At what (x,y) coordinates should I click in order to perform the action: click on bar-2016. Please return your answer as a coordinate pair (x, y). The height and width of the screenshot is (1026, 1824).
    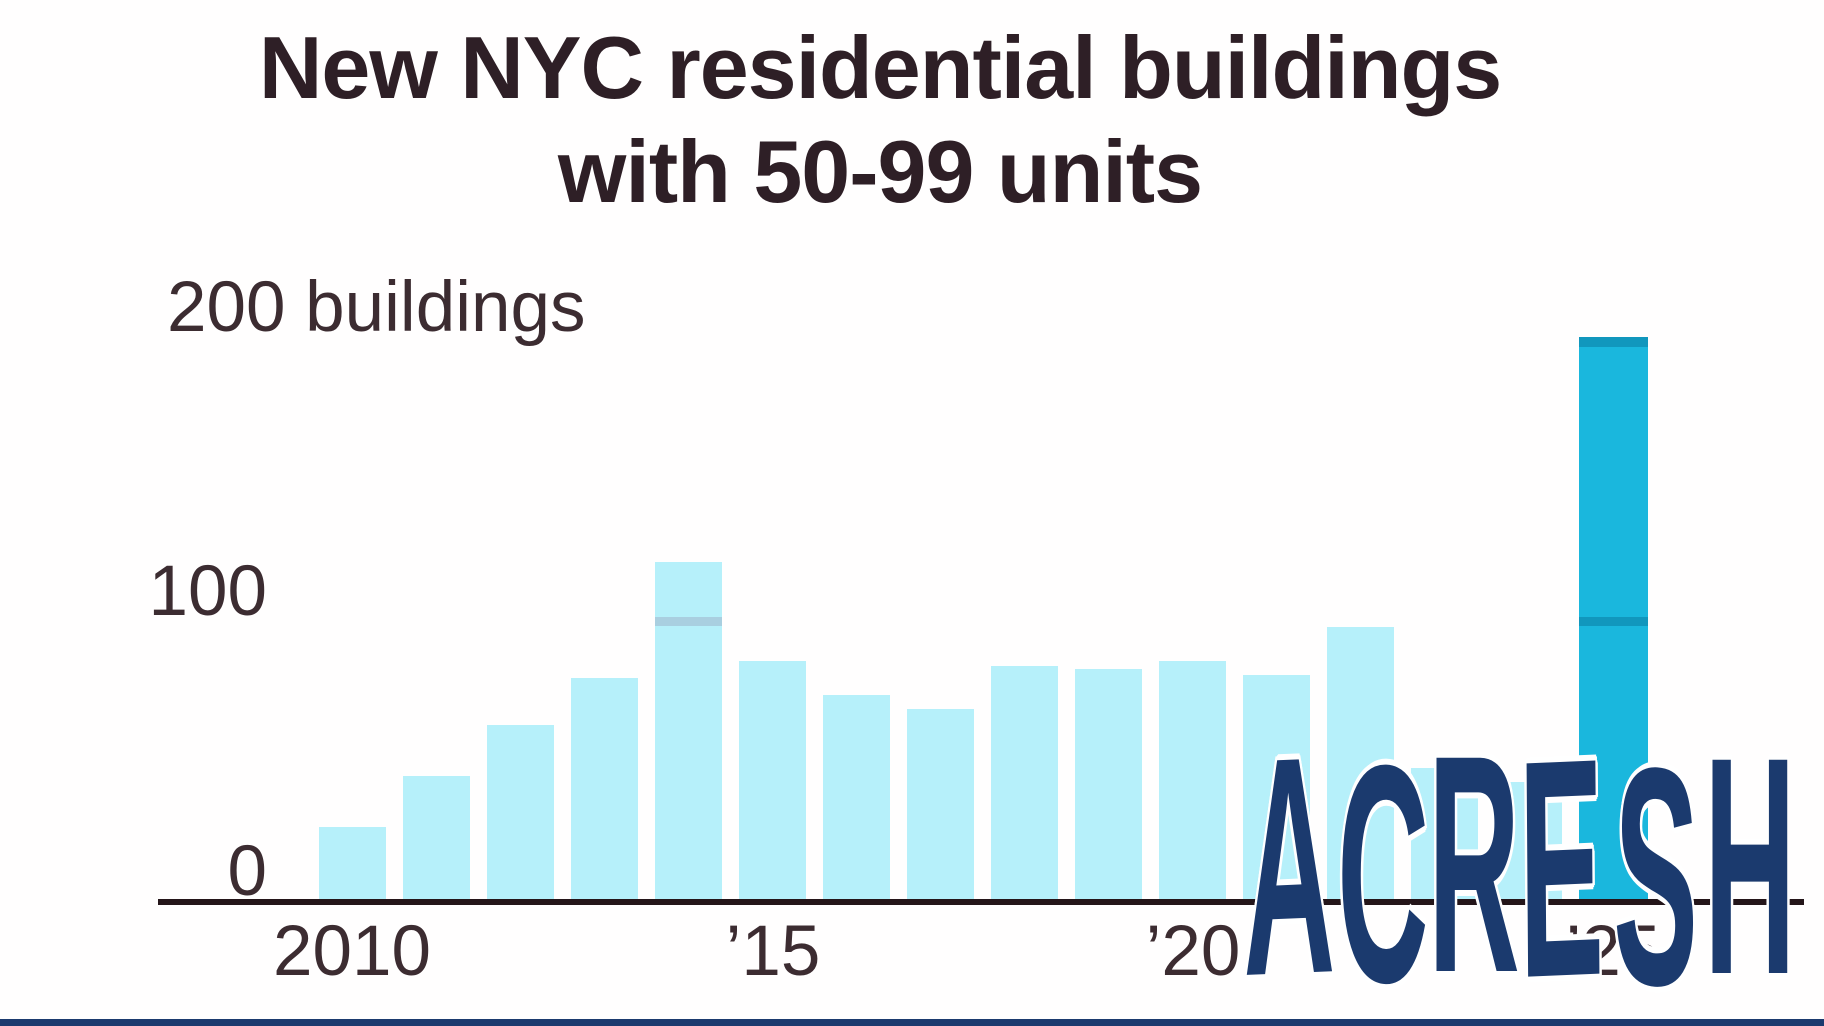
    Looking at the image, I should click on (856, 797).